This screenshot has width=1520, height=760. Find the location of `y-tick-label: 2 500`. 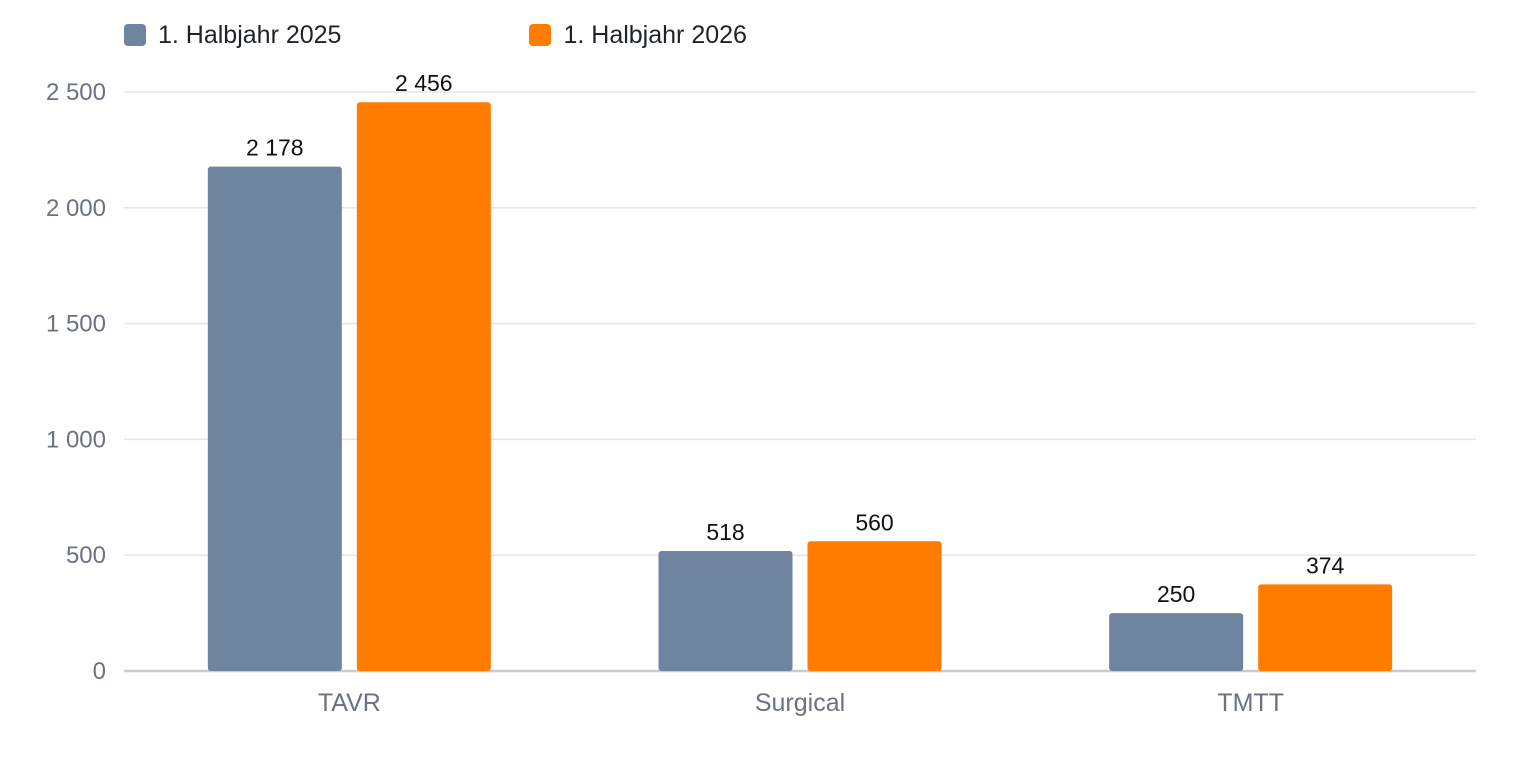

y-tick-label: 2 500 is located at coordinates (76, 92).